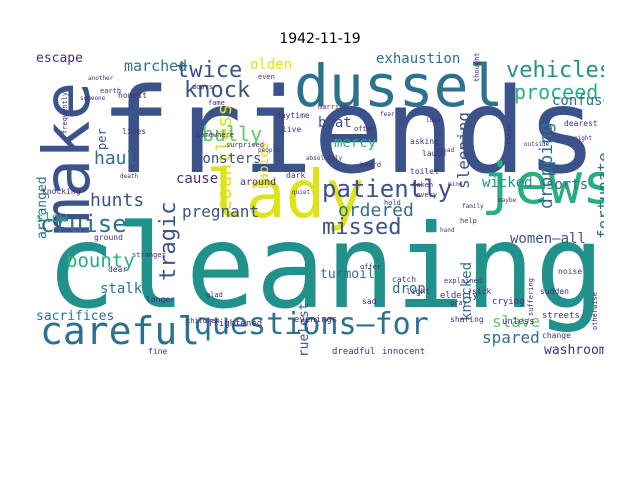  Describe the element at coordinates (203, 321) in the screenshot. I see `word-109: children` at that location.